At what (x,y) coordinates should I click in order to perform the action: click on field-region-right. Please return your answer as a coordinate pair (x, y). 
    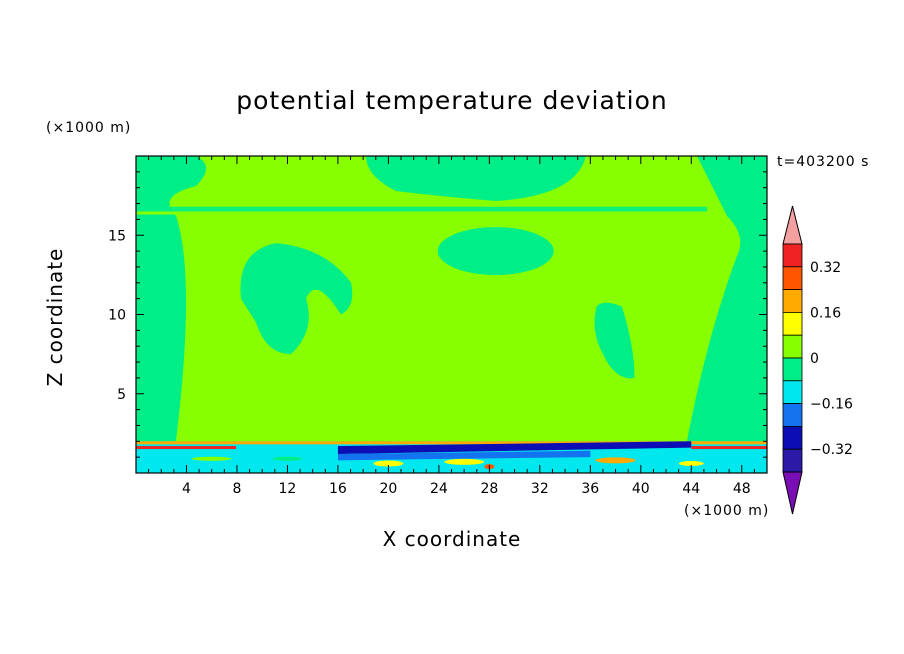
    Looking at the image, I should click on (727, 299).